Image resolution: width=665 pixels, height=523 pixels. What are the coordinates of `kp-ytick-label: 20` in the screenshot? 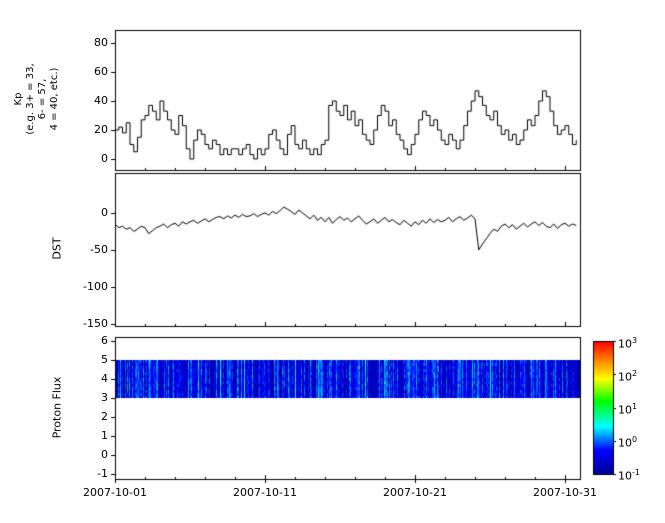 It's located at (101, 129).